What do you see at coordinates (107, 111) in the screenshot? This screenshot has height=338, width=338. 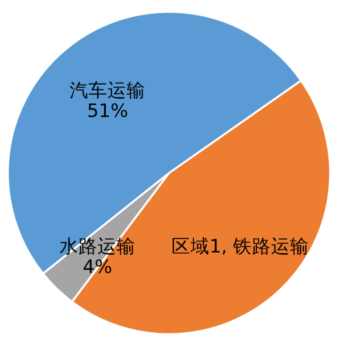 I see `data-label: 51%` at bounding box center [107, 111].